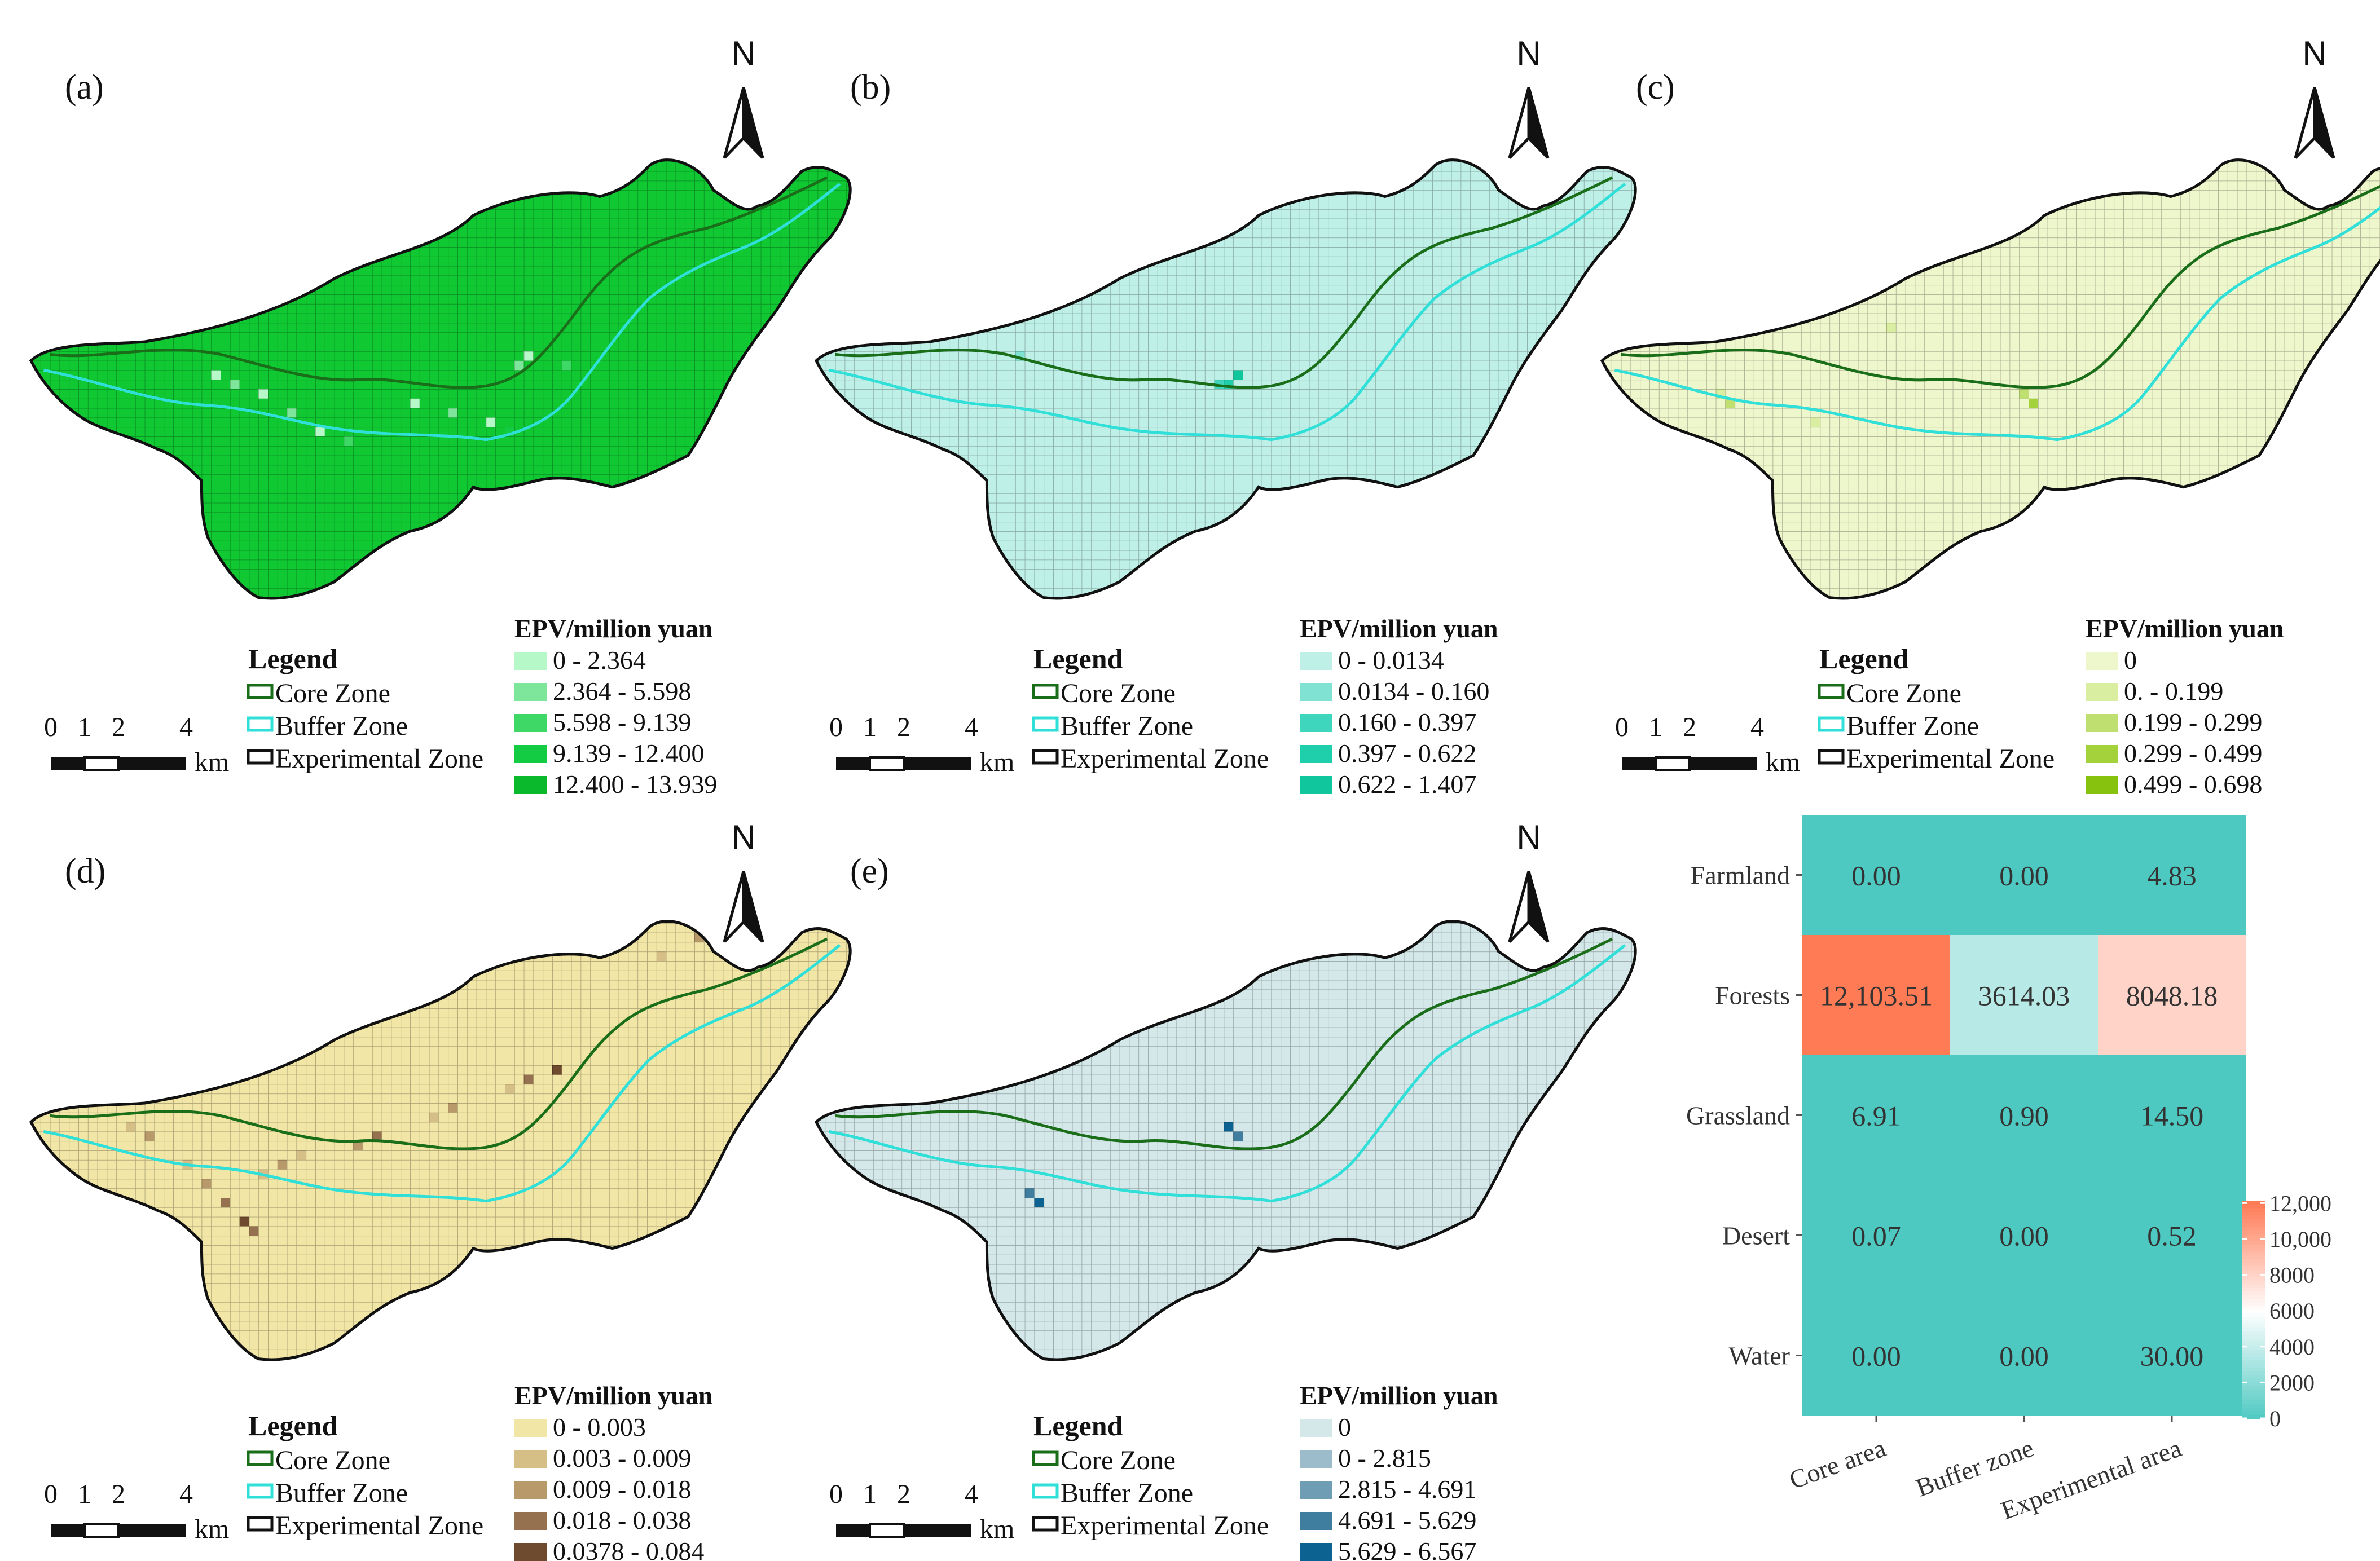 Image resolution: width=2380 pixels, height=1561 pixels. What do you see at coordinates (1876, 996) in the screenshot?
I see `heatmap-cell-value: 12,103.51` at bounding box center [1876, 996].